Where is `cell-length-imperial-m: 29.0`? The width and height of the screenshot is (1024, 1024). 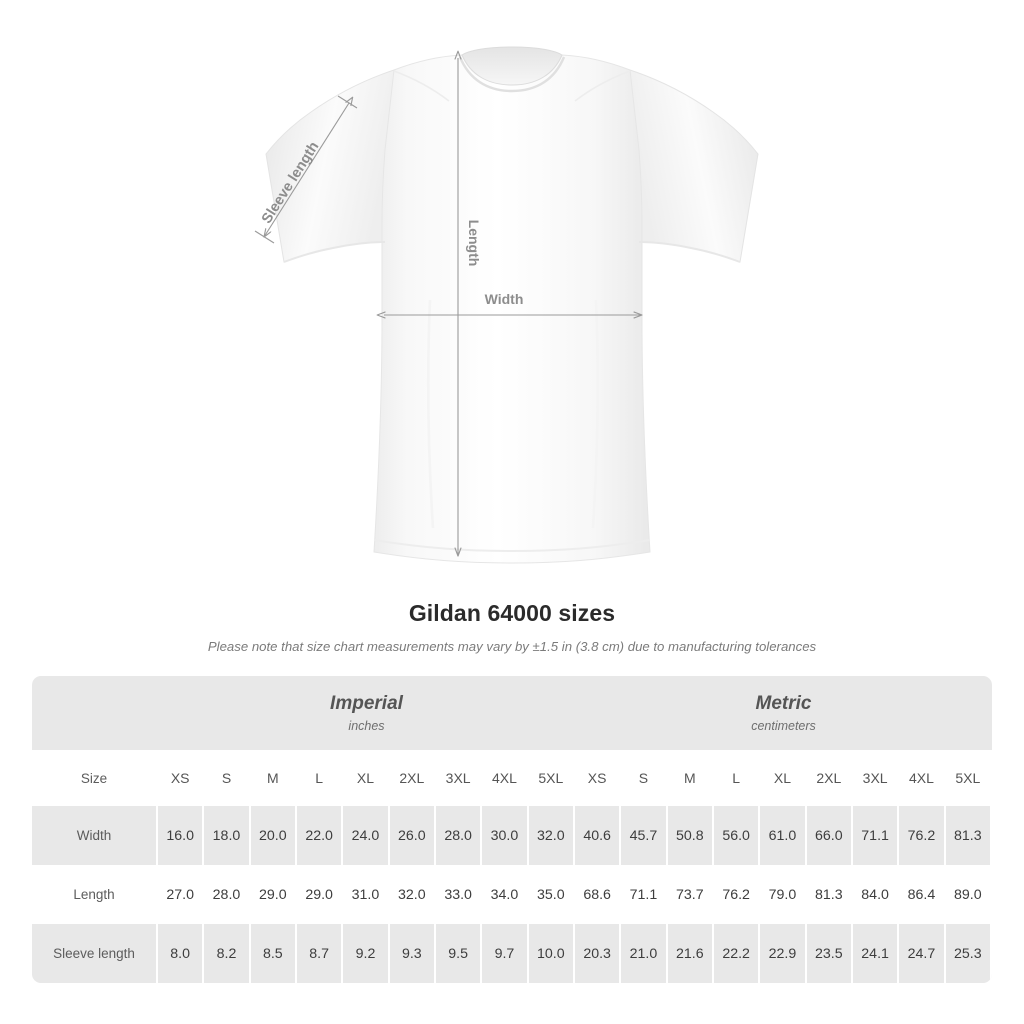 cell-length-imperial-m: 29.0 is located at coordinates (273, 894).